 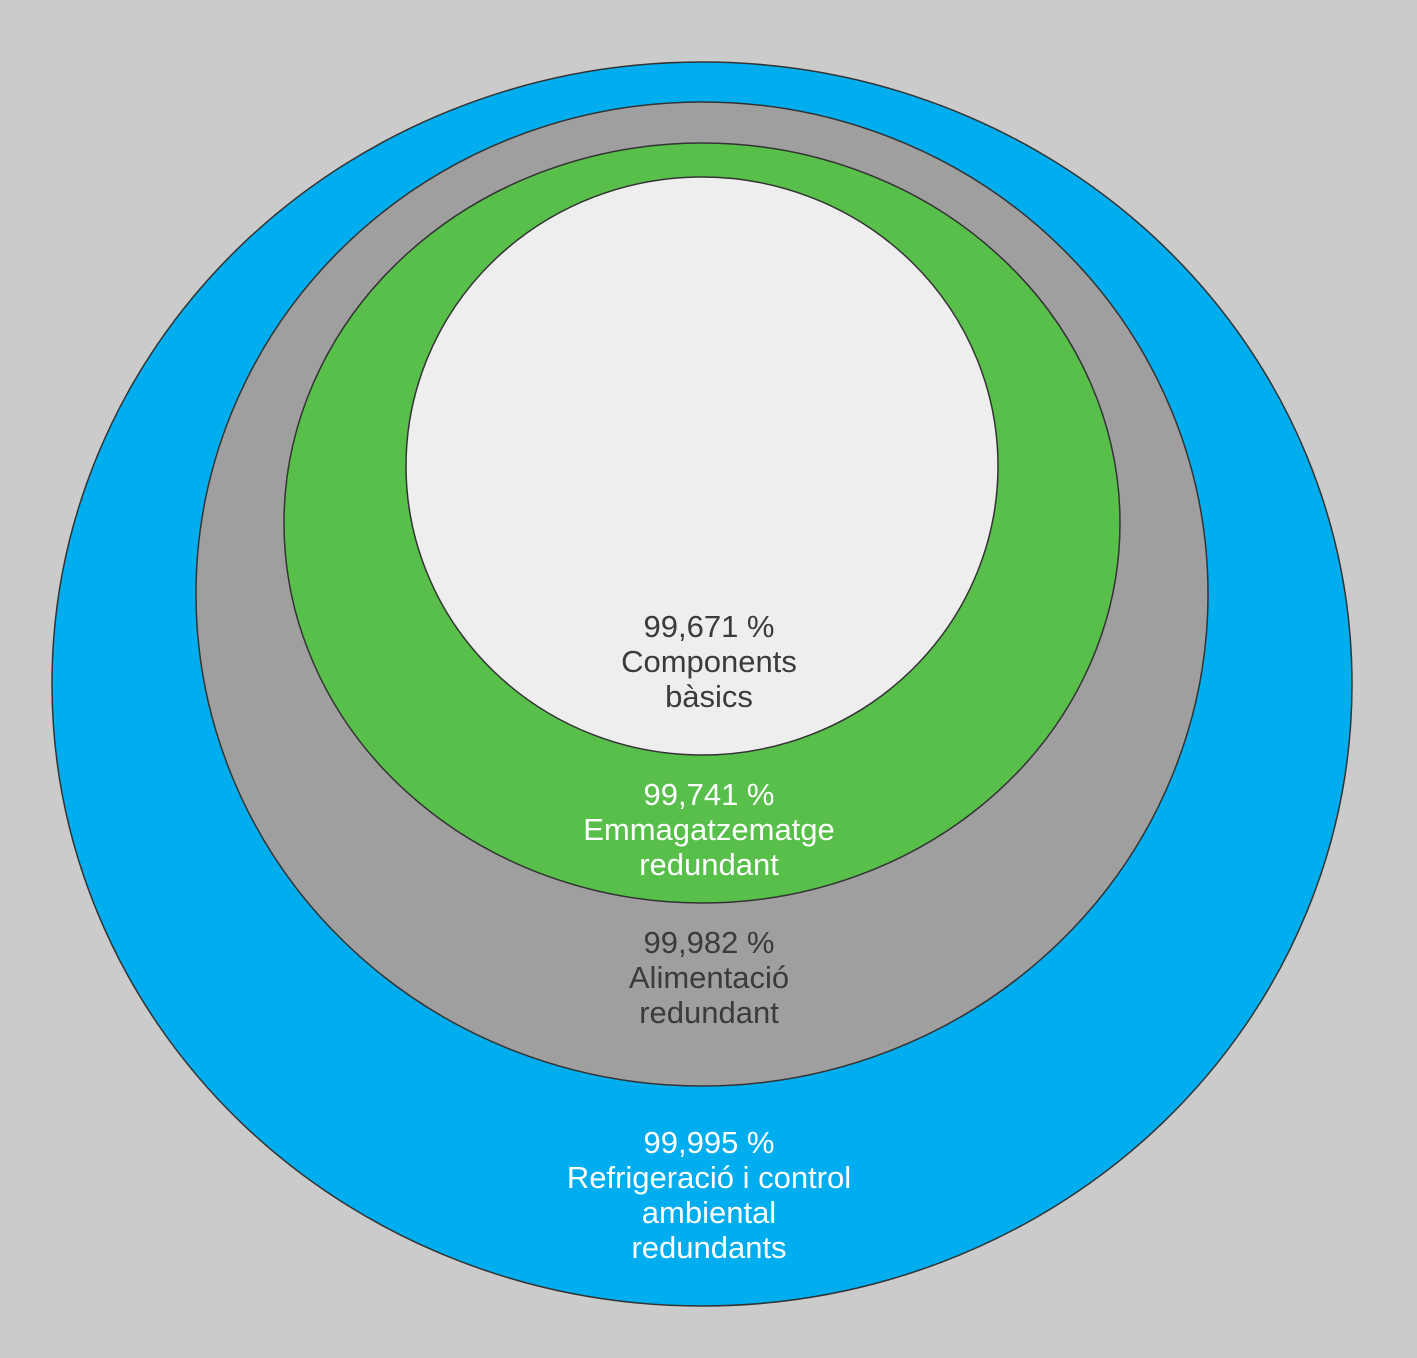 I want to click on label-components: 99,671 % Components bàsics, so click(x=709, y=661).